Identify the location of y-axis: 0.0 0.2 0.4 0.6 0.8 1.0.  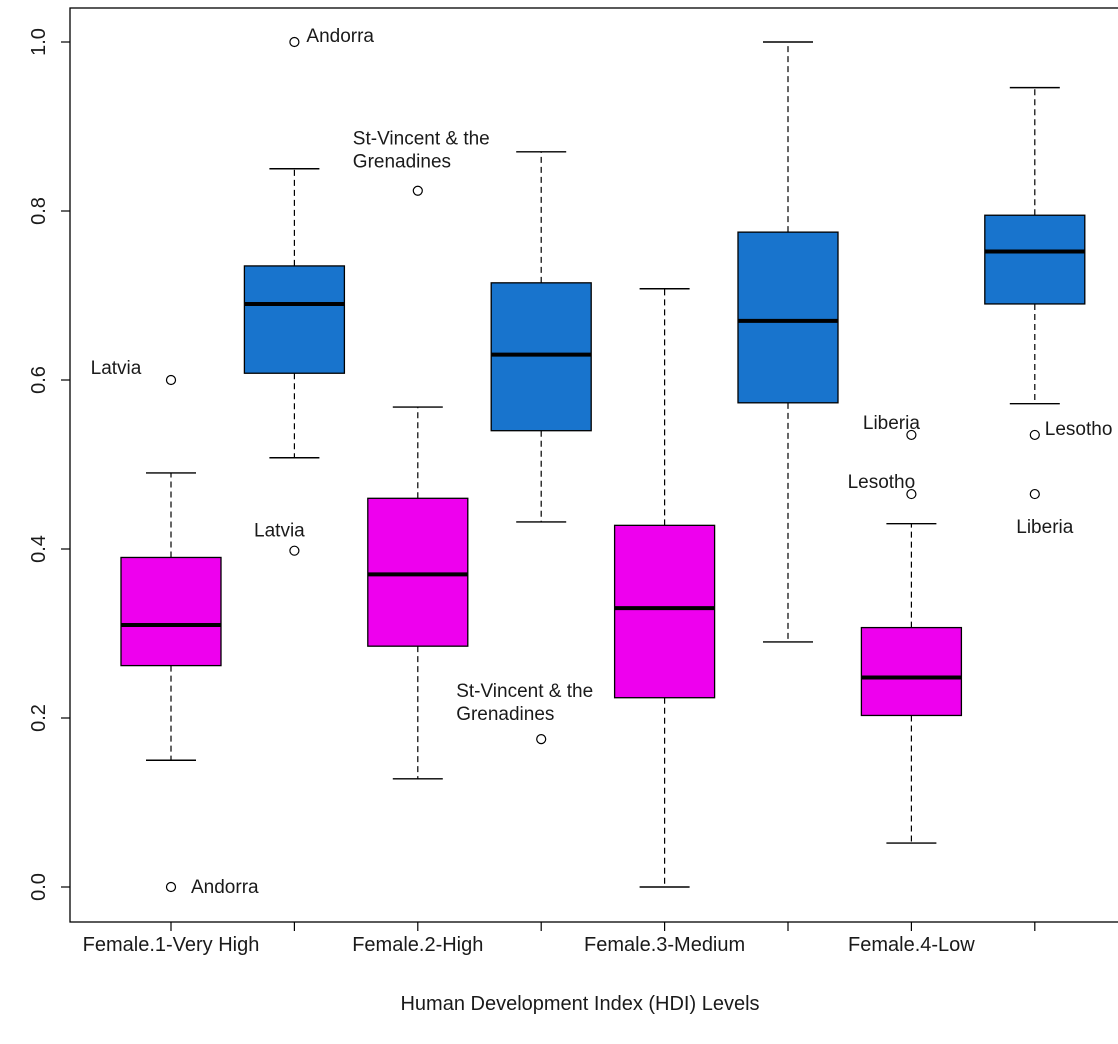
(49, 464).